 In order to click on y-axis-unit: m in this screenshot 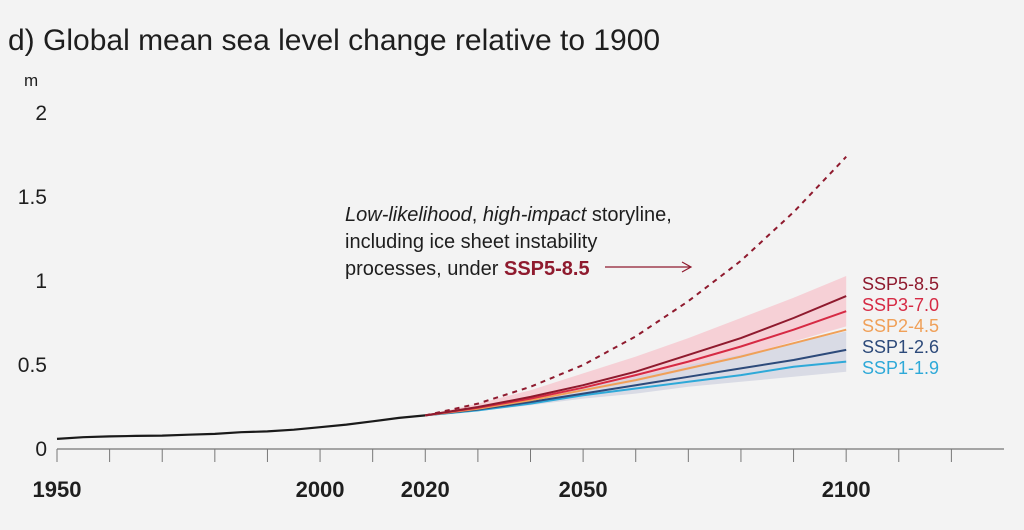, I will do `click(31, 80)`.